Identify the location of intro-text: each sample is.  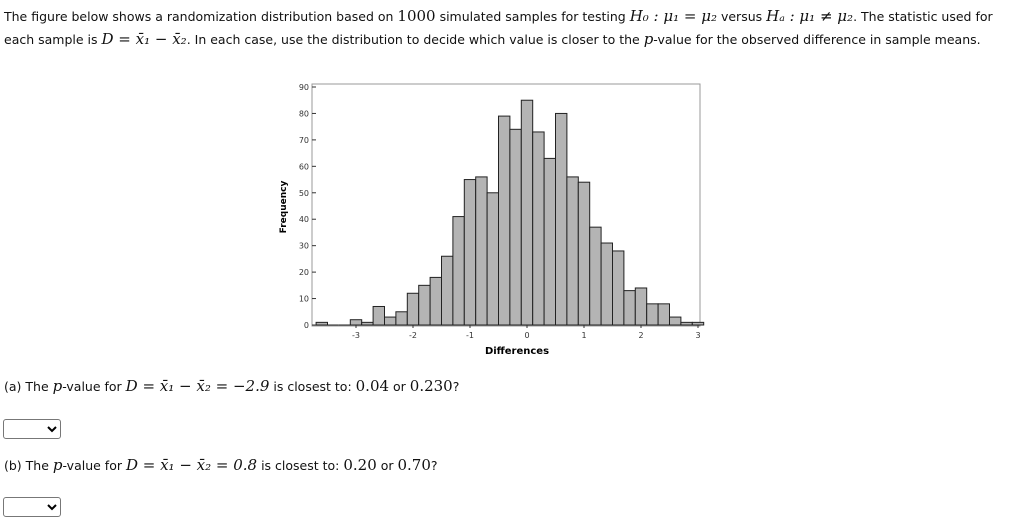
(53, 39).